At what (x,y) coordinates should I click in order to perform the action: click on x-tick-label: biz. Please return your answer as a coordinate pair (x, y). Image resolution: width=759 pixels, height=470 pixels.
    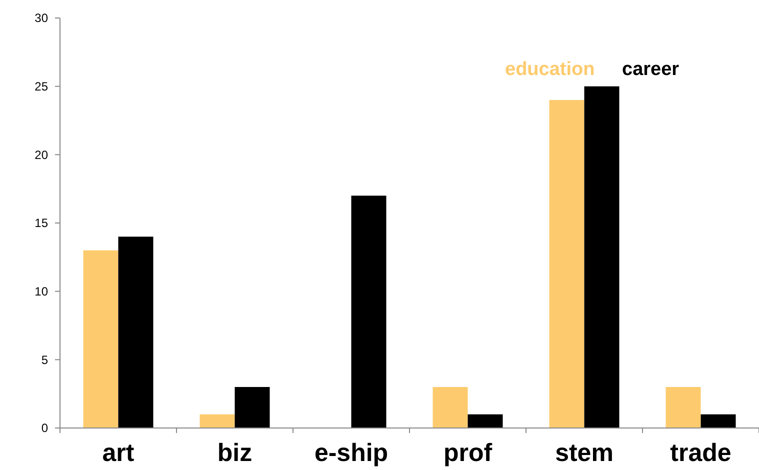
    Looking at the image, I should click on (234, 453).